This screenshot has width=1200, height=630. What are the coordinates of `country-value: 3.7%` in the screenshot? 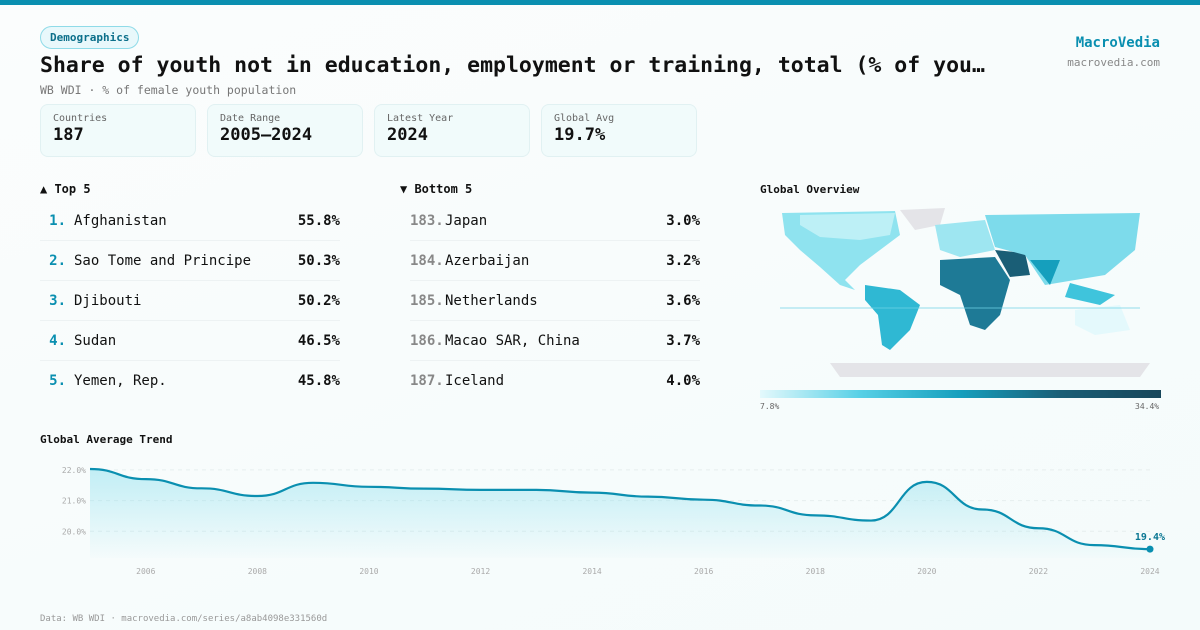 It's located at (683, 340).